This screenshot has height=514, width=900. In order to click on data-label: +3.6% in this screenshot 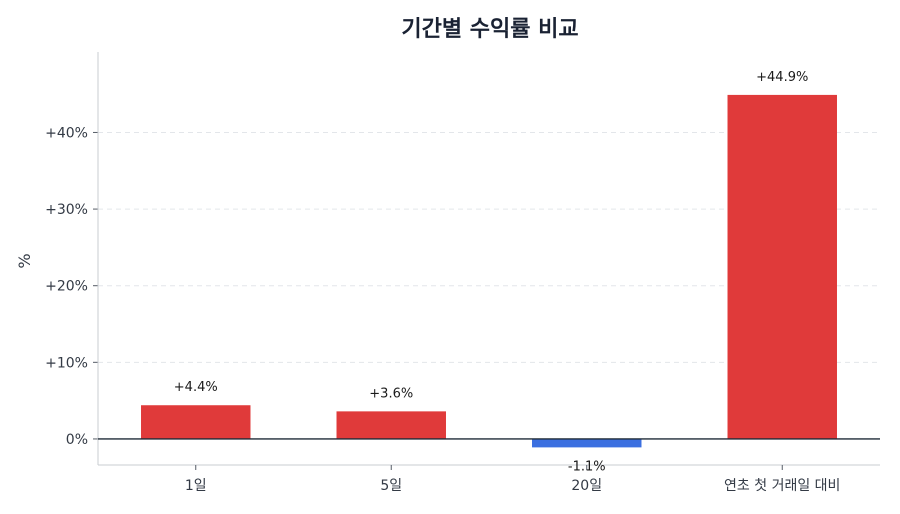, I will do `click(391, 393)`.